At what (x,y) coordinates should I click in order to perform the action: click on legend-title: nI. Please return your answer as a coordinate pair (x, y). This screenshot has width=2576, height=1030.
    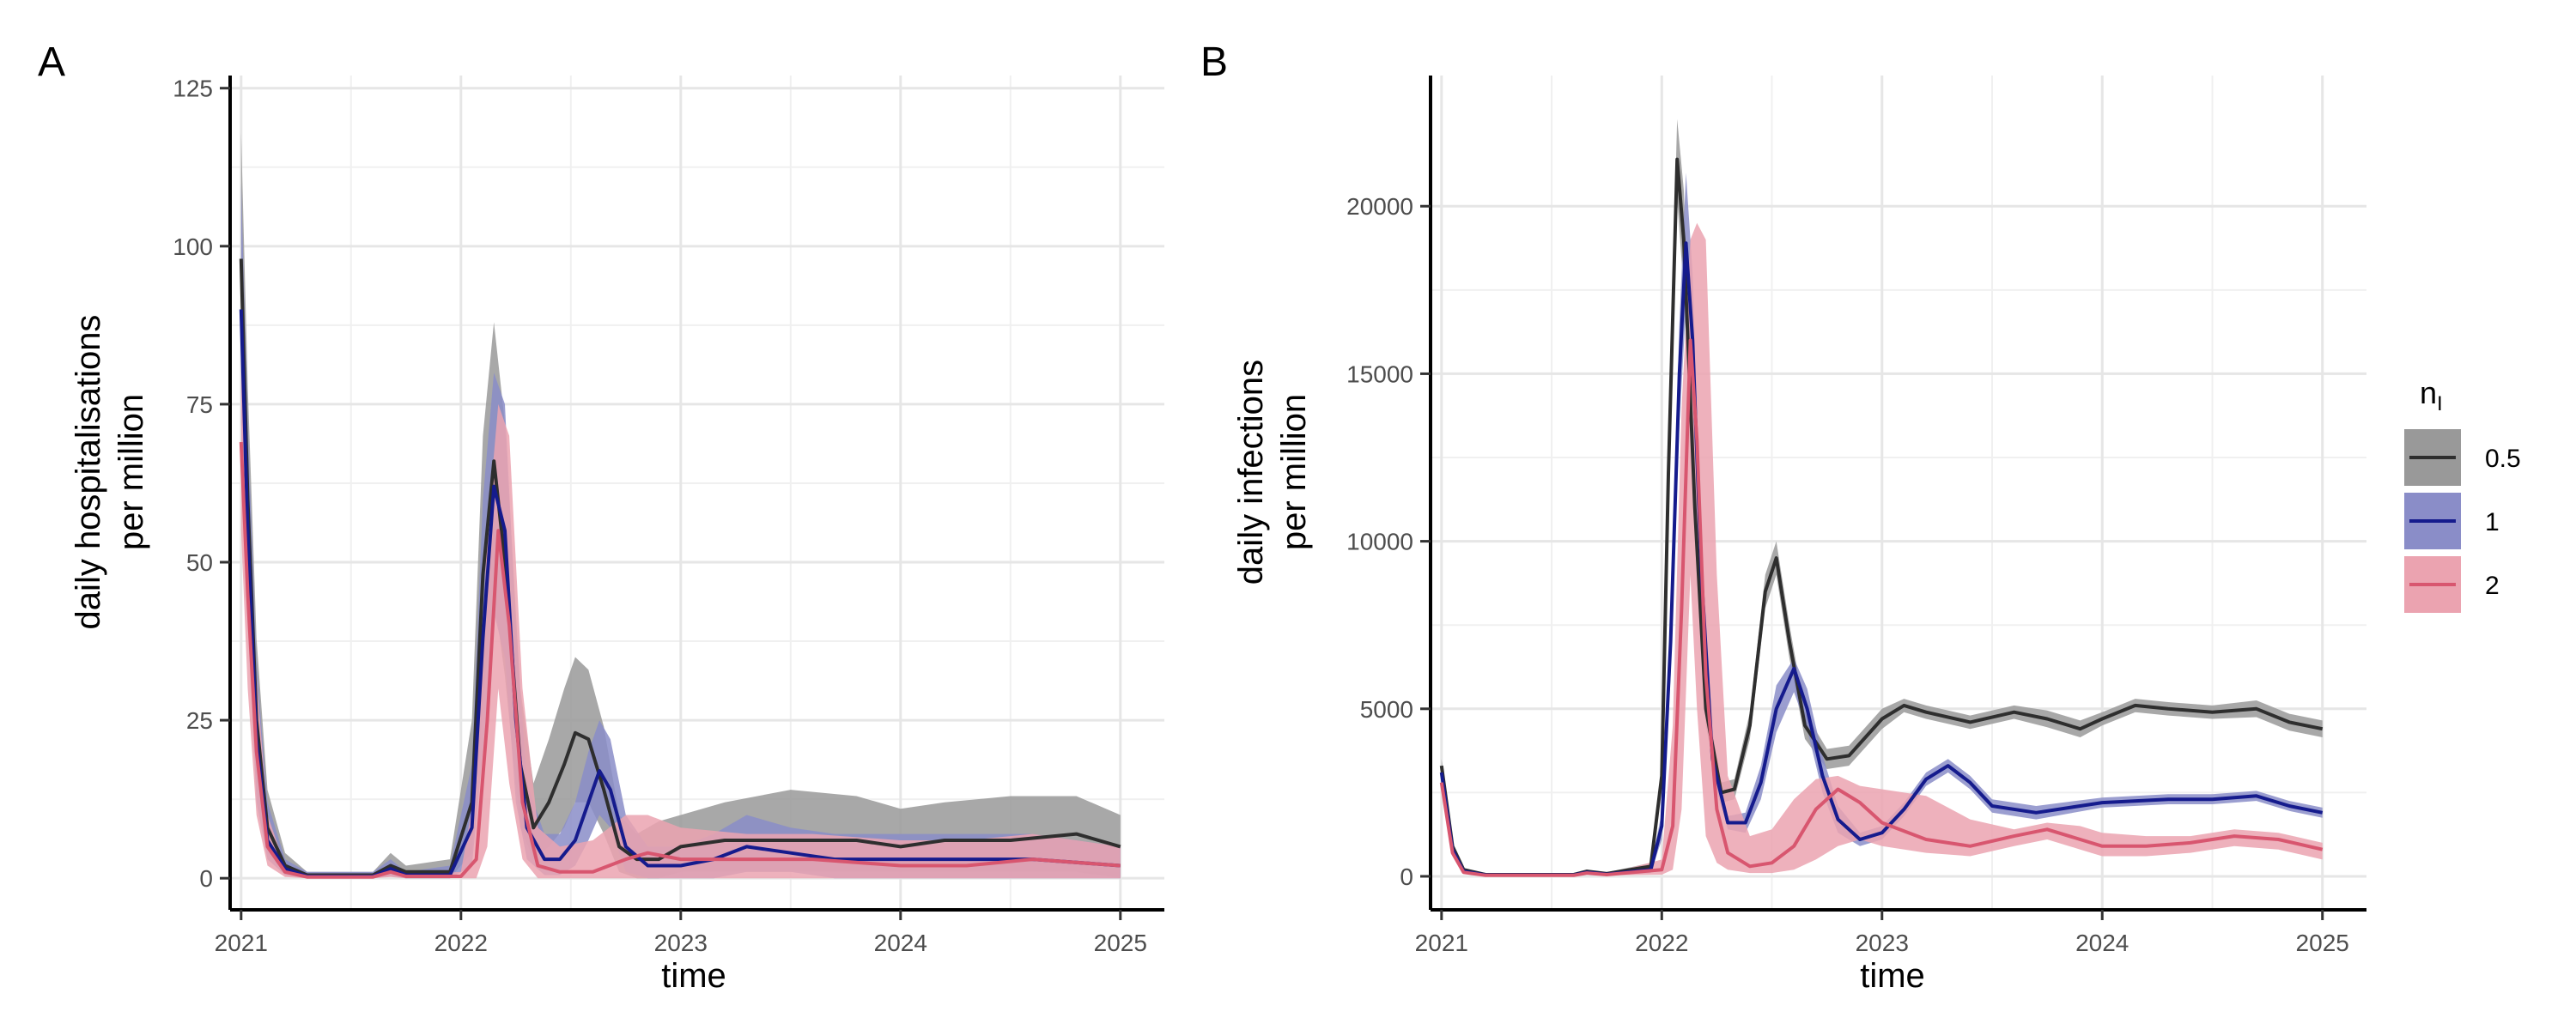
    Looking at the image, I should click on (2431, 395).